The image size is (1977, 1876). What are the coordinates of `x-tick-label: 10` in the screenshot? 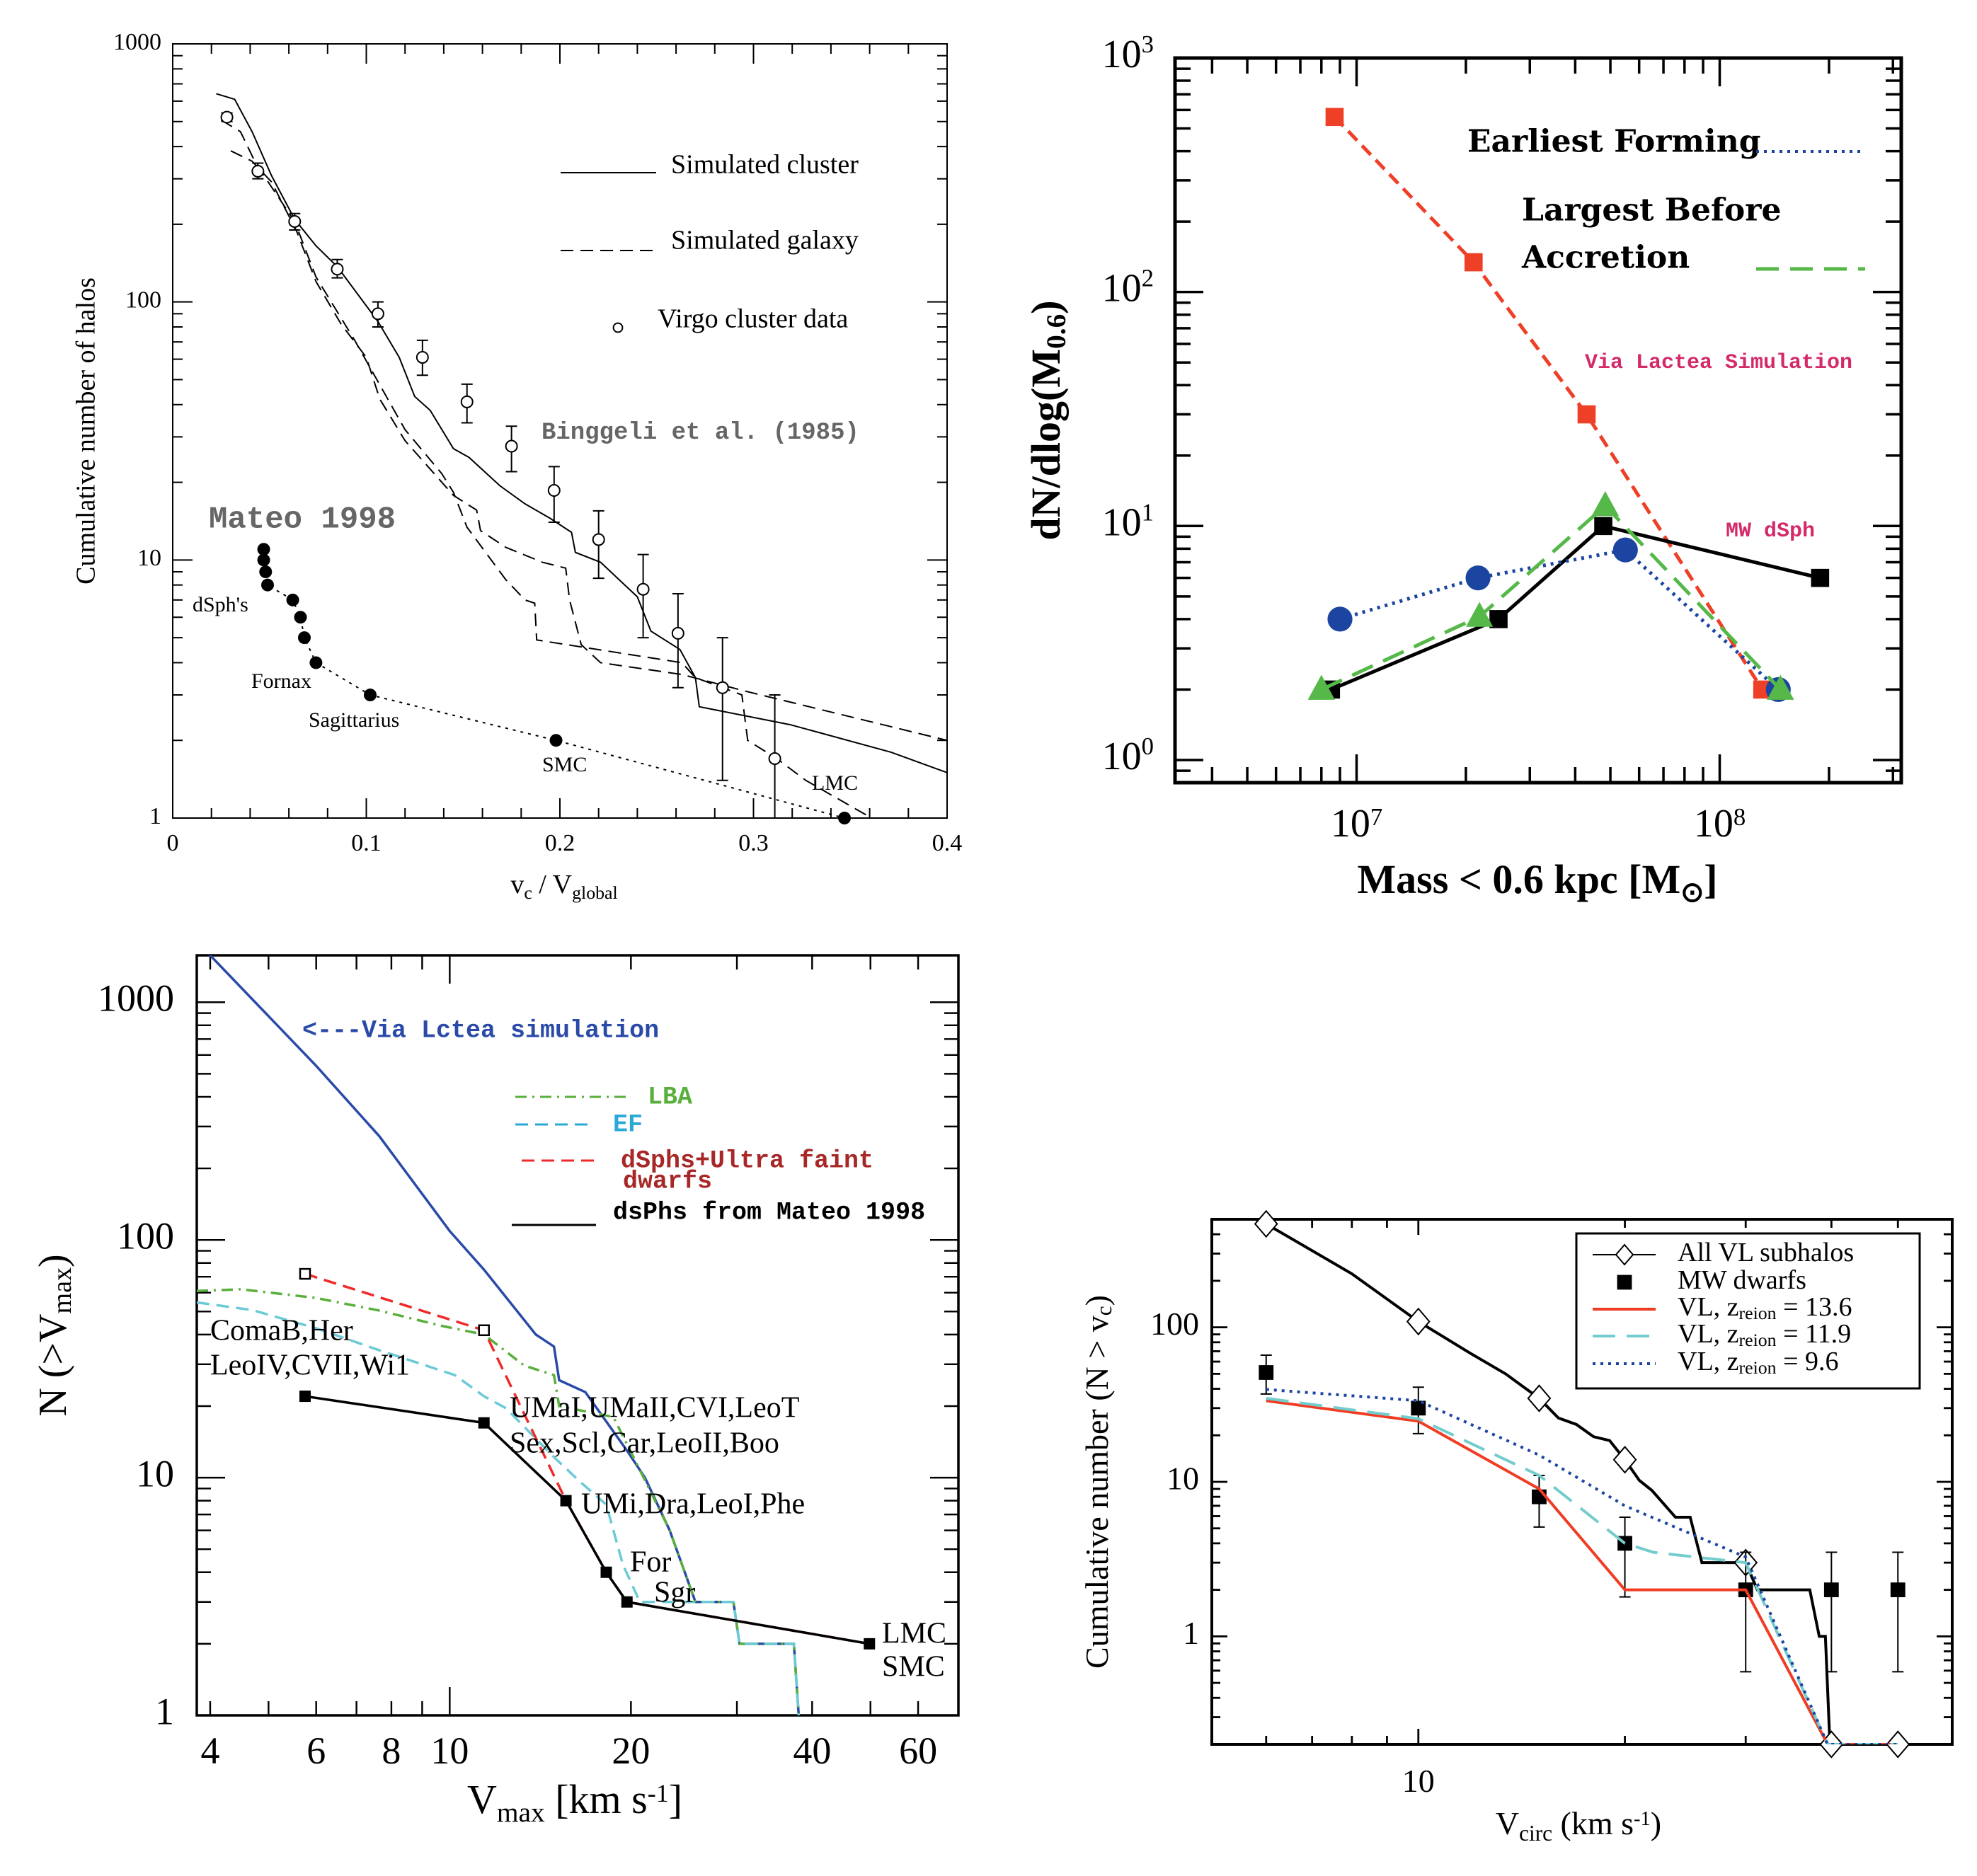 It's located at (1418, 1781).